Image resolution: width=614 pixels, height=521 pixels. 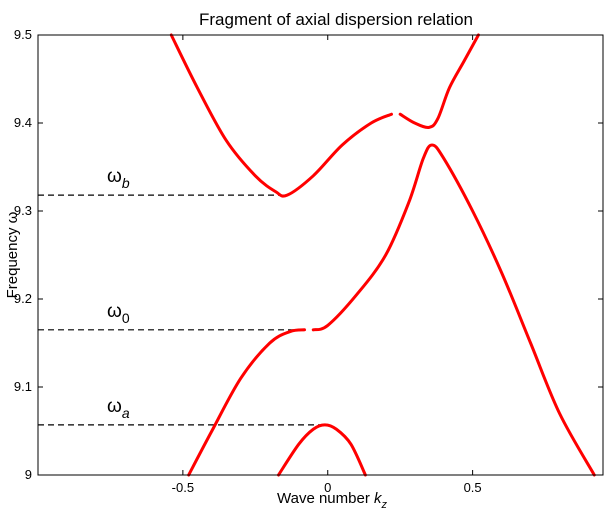 What do you see at coordinates (23, 122) in the screenshot?
I see `y-tick-label: 9.4` at bounding box center [23, 122].